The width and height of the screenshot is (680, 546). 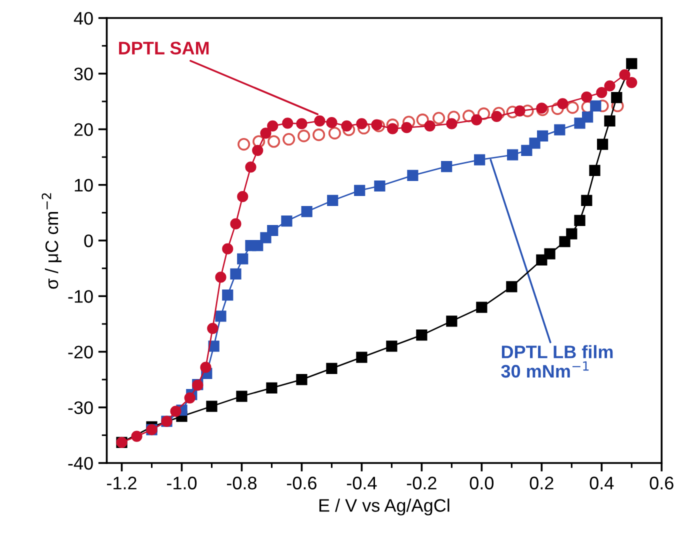 What do you see at coordinates (542, 483) in the screenshot?
I see `x-tick-label: 0.2` at bounding box center [542, 483].